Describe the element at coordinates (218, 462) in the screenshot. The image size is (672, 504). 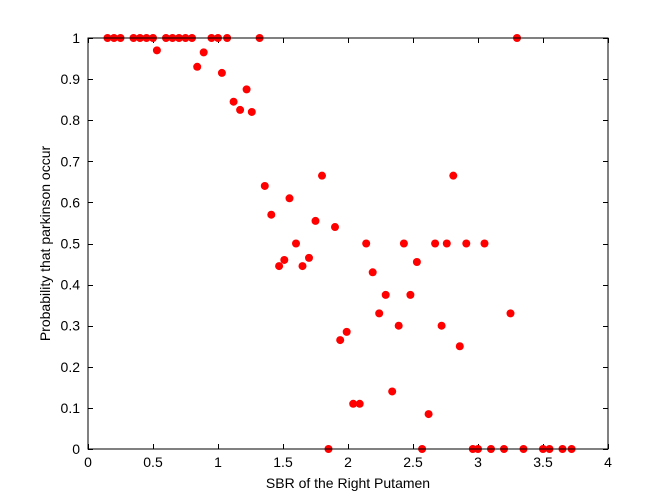
I see `x-tick-label: 1` at that location.